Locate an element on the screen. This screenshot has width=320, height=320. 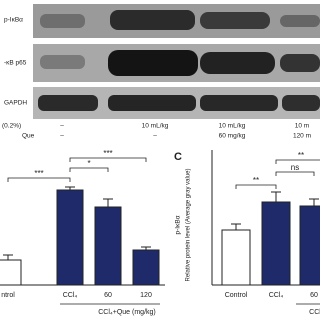
group-label: CCl₄+Que (mg/kg) is located at coordinates (127, 312).